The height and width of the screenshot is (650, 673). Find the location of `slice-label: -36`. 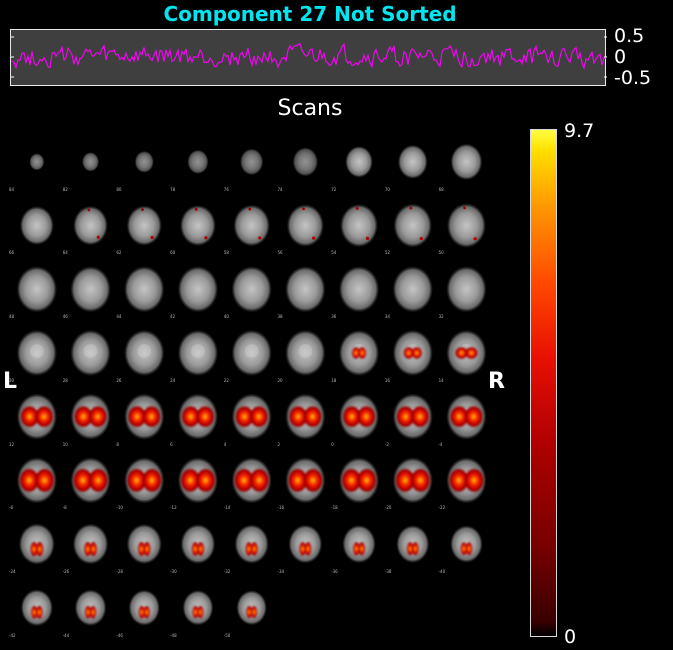

slice-label: -36 is located at coordinates (334, 571).